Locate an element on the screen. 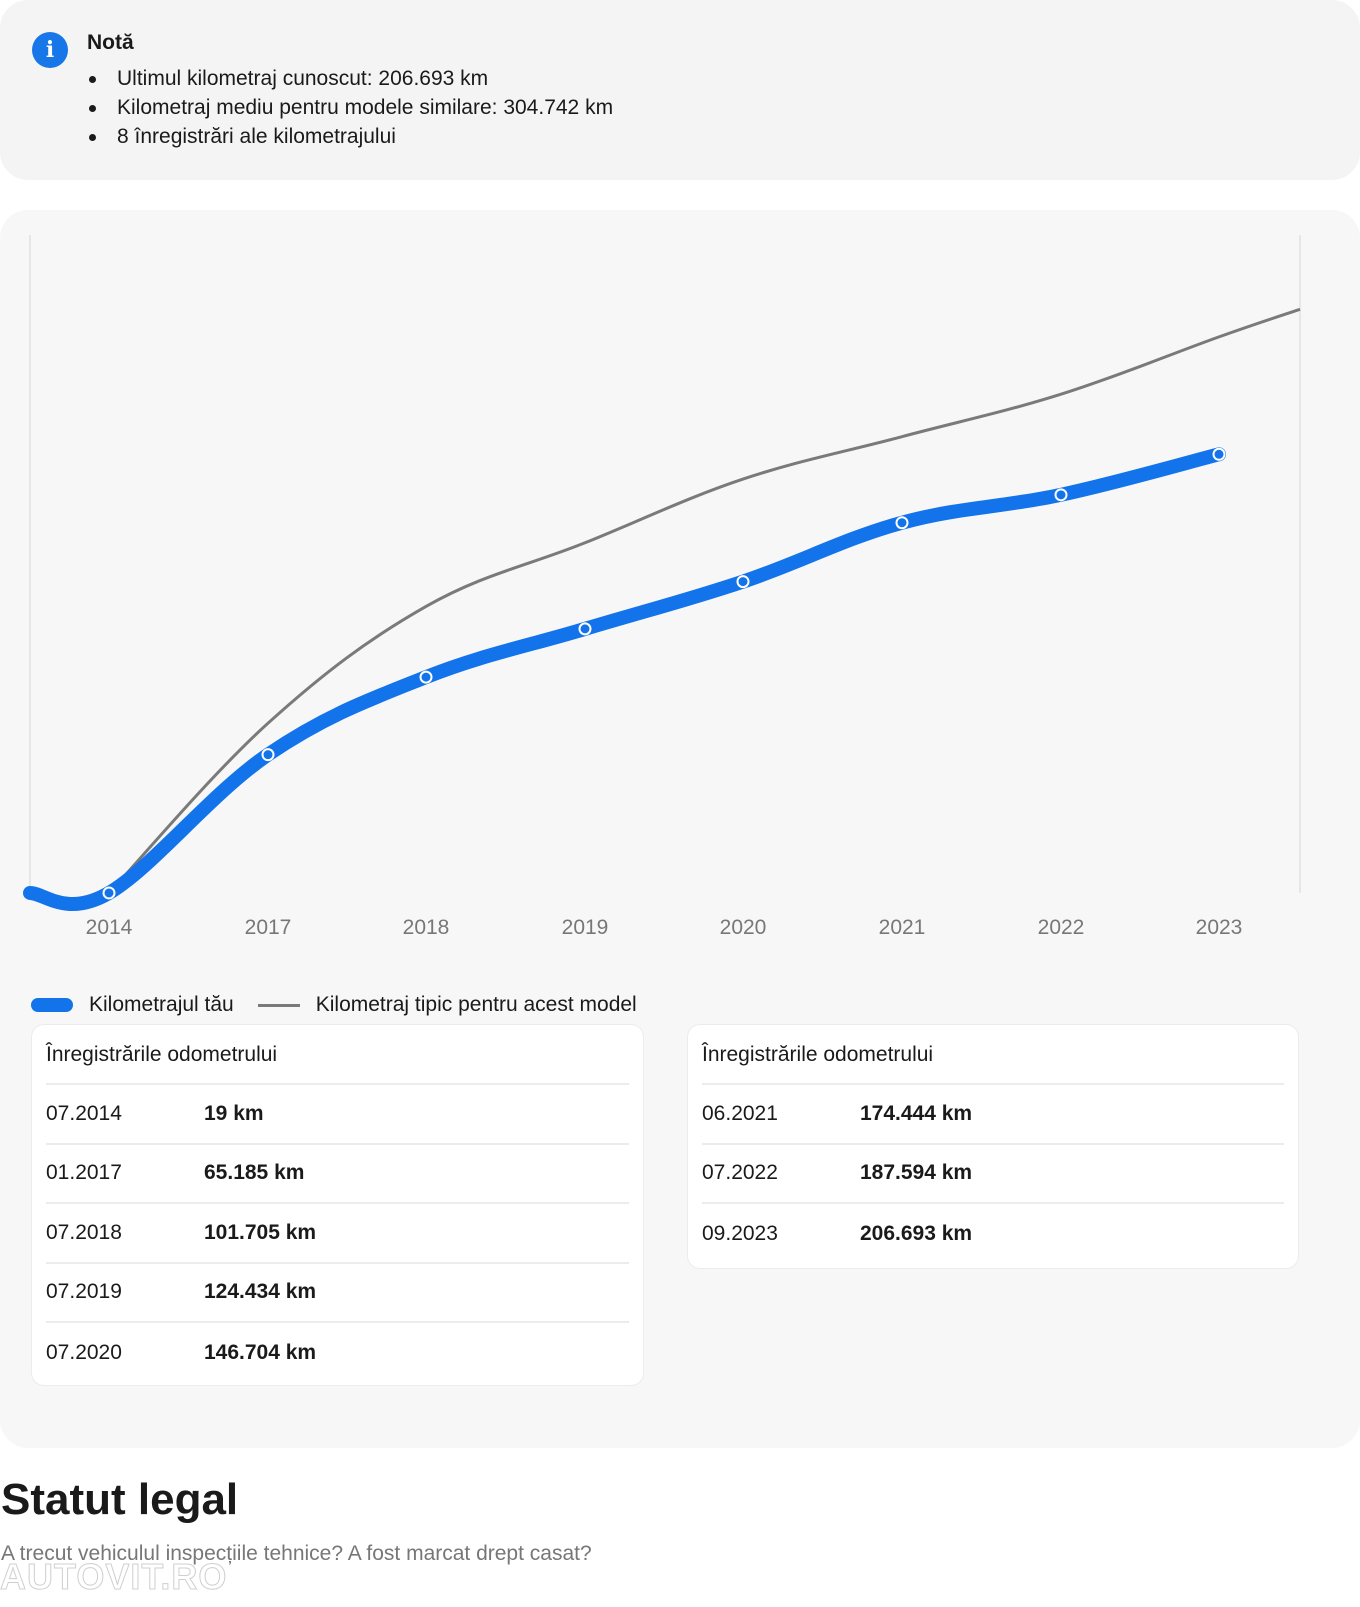 The height and width of the screenshot is (1607, 1360). row-date: 07.2018 is located at coordinates (84, 1232).